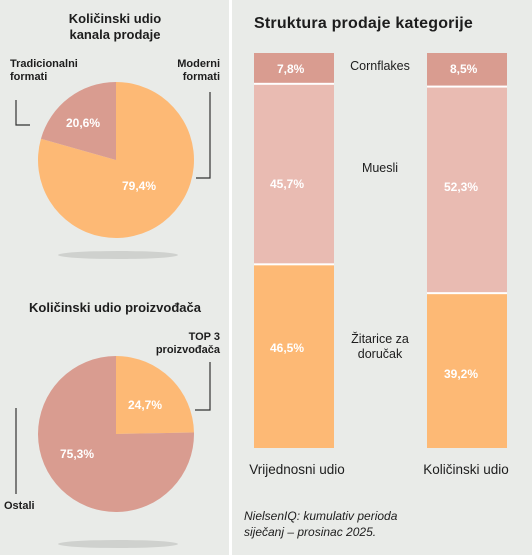 This screenshot has width=532, height=555. I want to click on pie2-slice-others, so click(116, 434).